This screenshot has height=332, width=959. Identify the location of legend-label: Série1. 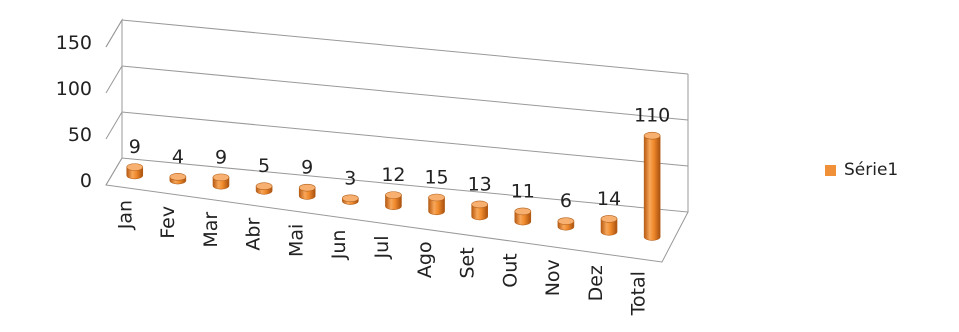
(871, 170).